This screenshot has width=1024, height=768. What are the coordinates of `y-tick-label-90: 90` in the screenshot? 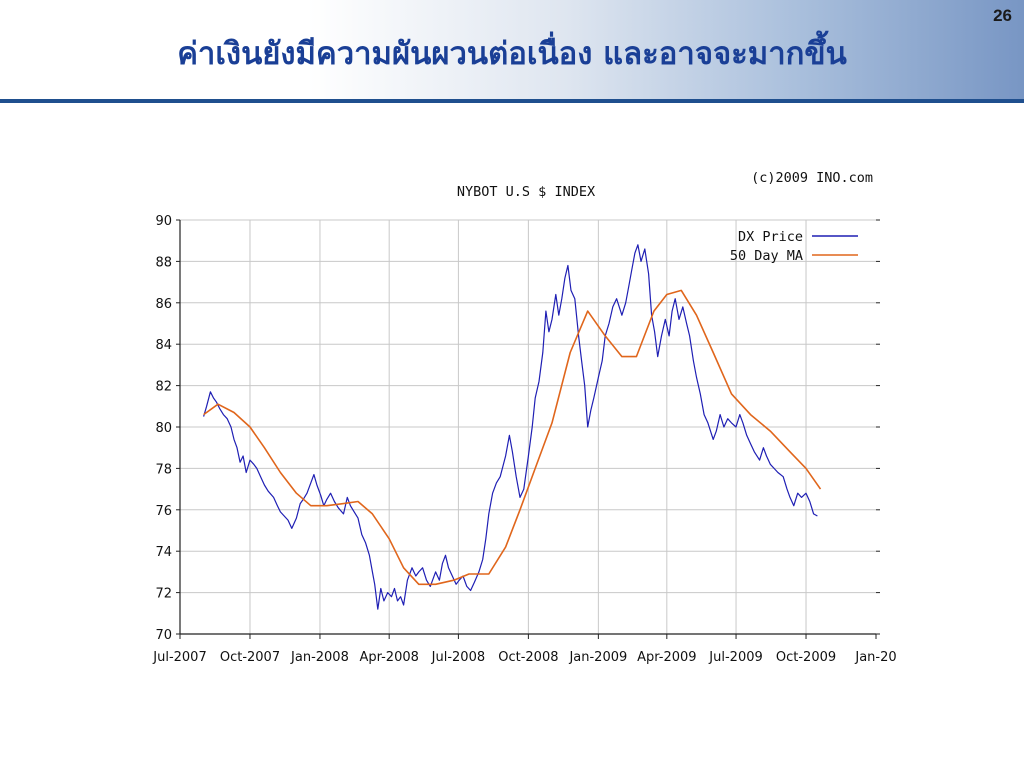 It's located at (163, 221).